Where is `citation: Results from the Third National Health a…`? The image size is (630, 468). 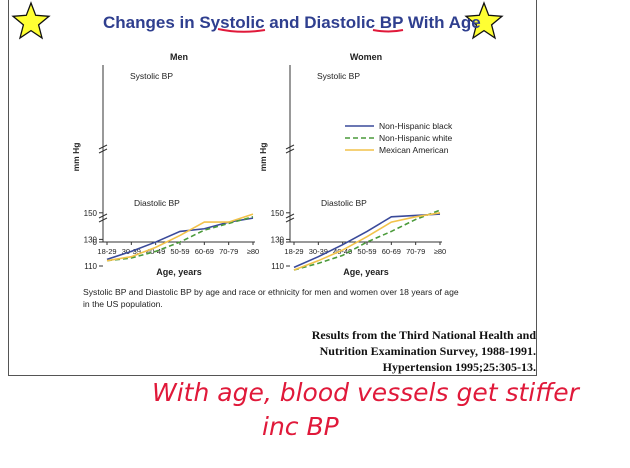 citation: Results from the Third National Health a… is located at coordinates (386, 351).